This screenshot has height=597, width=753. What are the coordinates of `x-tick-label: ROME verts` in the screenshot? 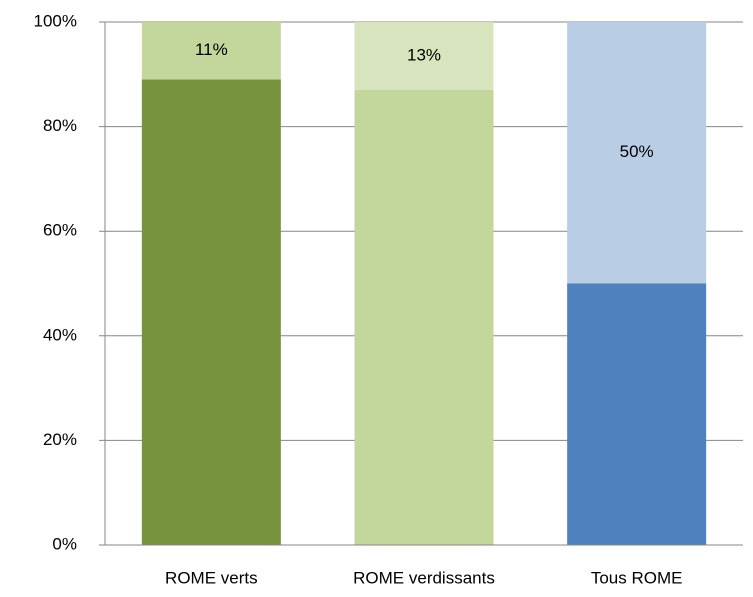 It's located at (211, 577).